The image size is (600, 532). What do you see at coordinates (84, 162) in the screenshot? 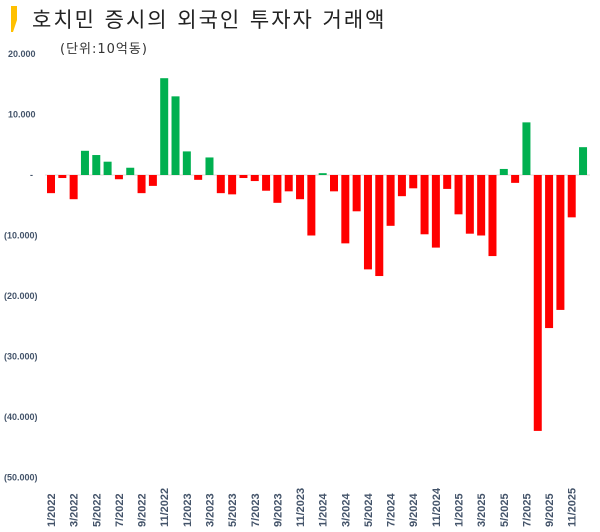
I see `bar-4/2022` at bounding box center [84, 162].